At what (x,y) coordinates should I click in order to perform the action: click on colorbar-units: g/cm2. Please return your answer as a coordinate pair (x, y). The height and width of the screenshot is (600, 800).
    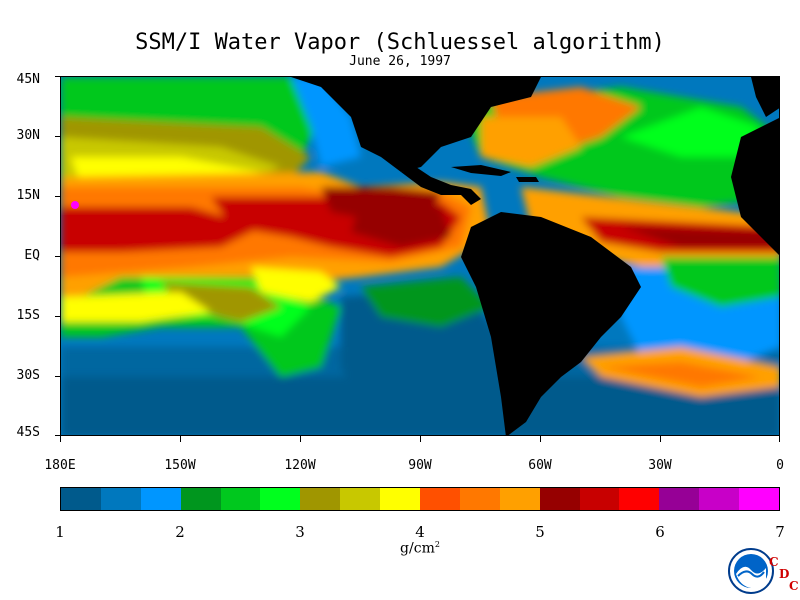
    Looking at the image, I should click on (420, 548).